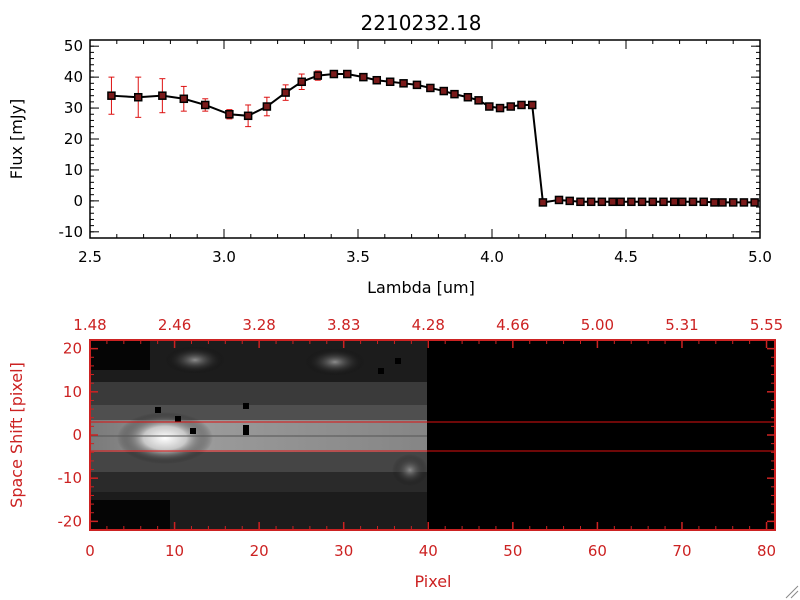 Image resolution: width=800 pixels, height=600 pixels. Describe the element at coordinates (90, 257) in the screenshot. I see `x-tick-label: 2.5` at that location.